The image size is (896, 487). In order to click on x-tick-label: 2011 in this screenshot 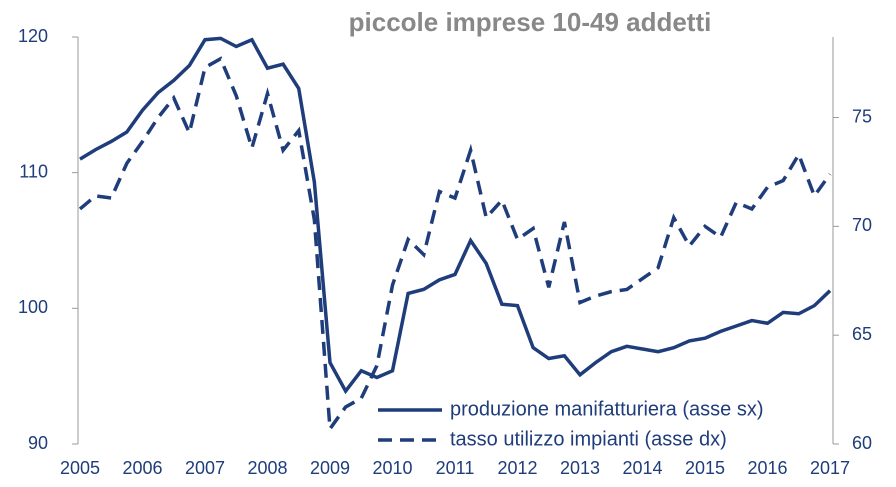, I will do `click(455, 468)`.